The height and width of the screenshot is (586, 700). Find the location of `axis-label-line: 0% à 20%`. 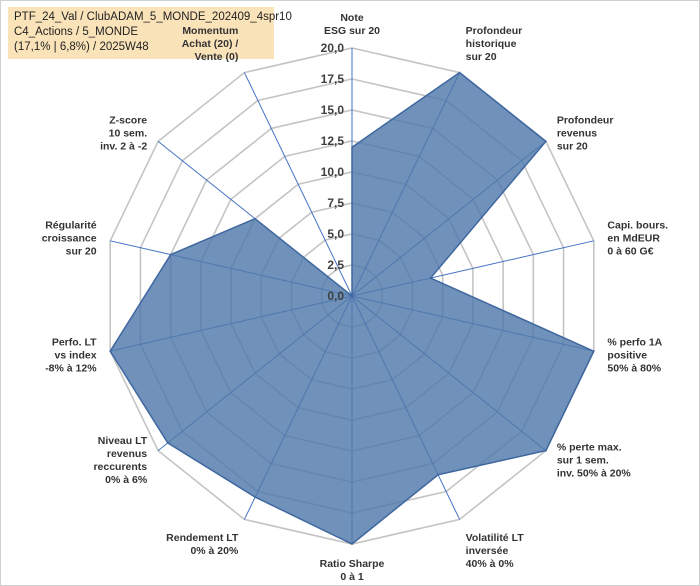

axis-label-line: 0% à 20% is located at coordinates (214, 551).